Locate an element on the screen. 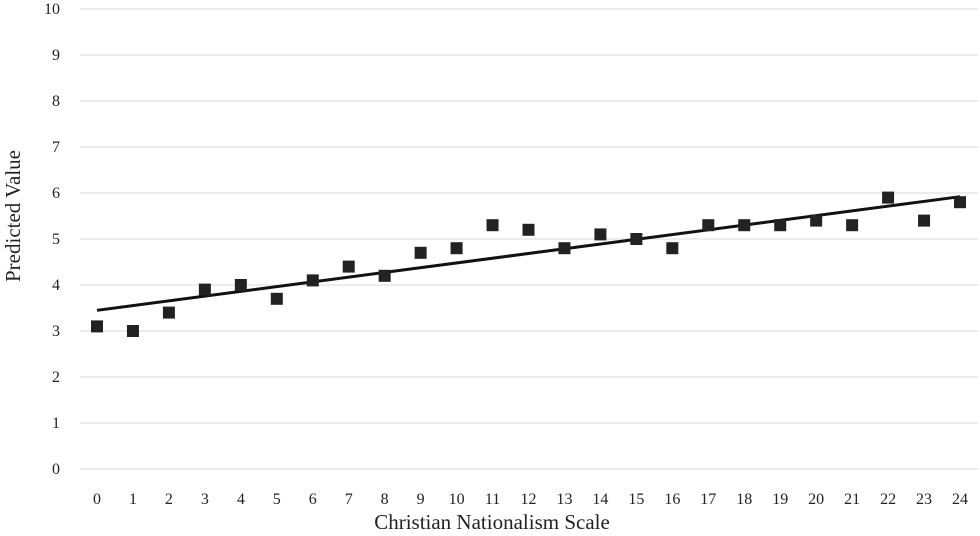  x-axis-title: Christian Nationalism Scale is located at coordinates (492, 522).